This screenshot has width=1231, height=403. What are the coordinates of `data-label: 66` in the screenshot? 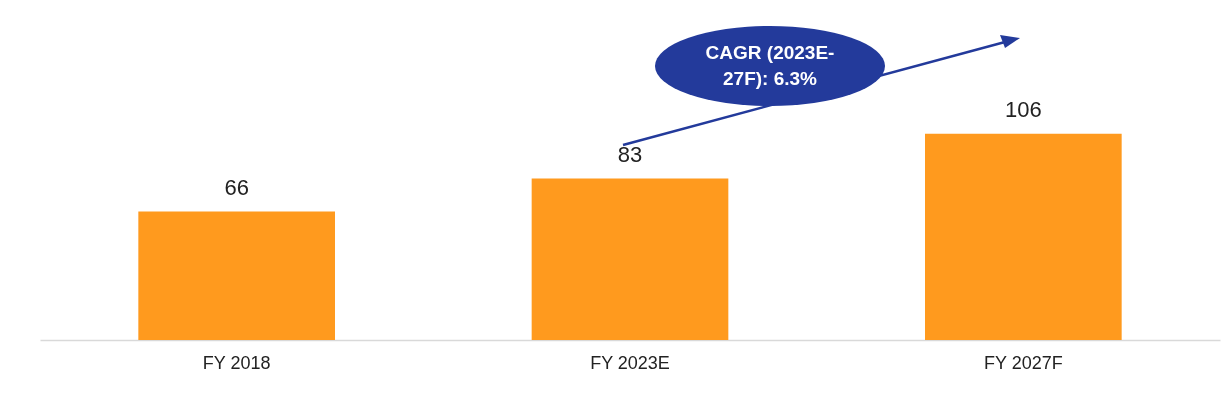 It's located at (236, 187).